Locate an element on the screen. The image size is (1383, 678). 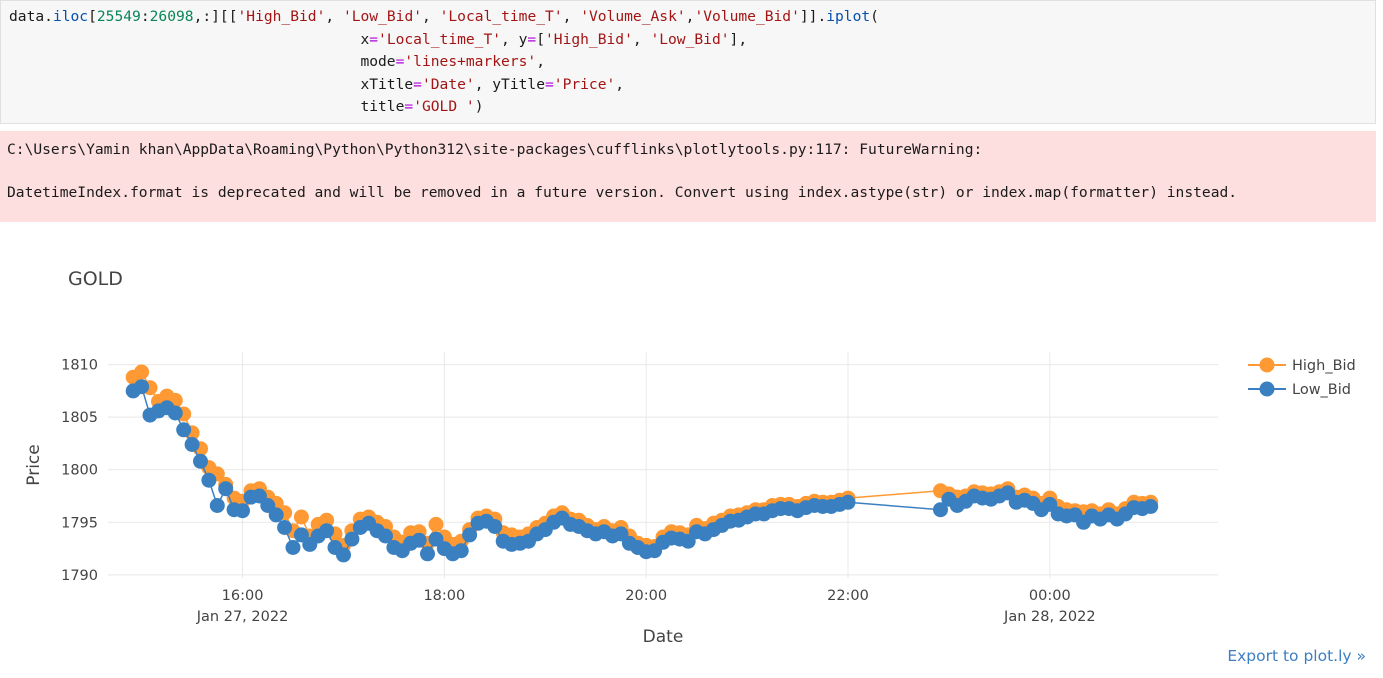
chart-title: GOLD is located at coordinates (95, 279).